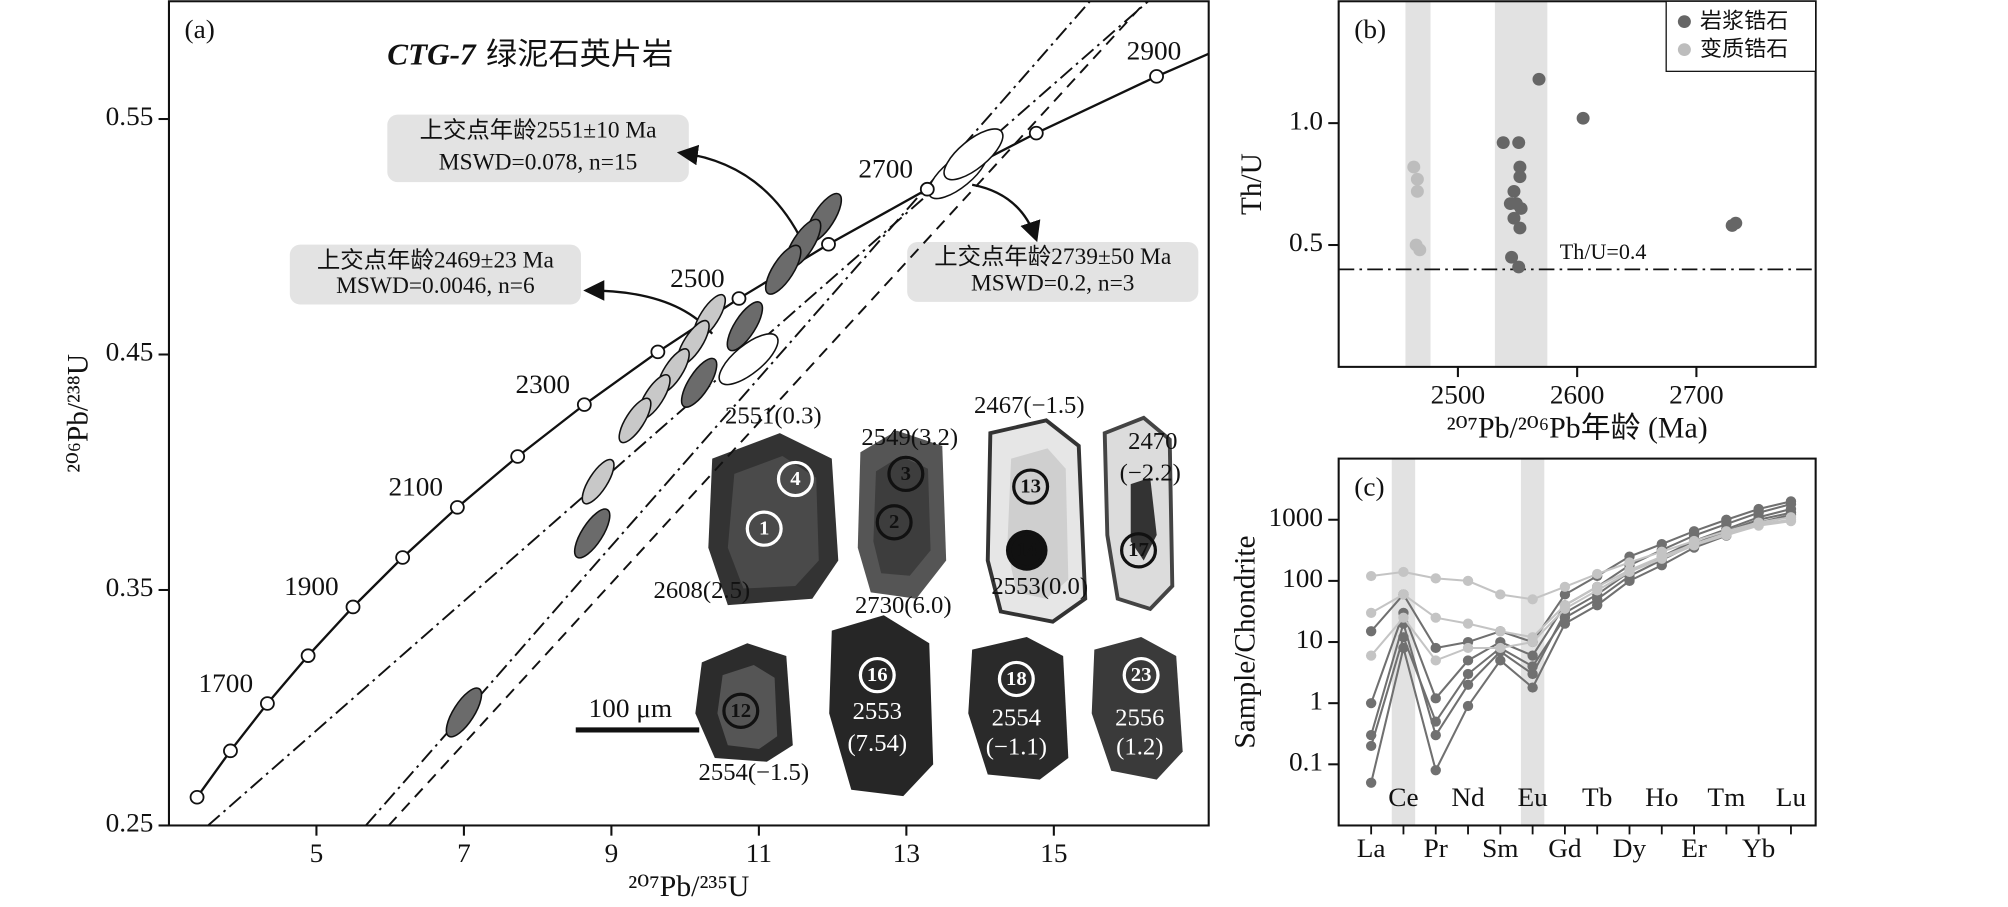  Describe the element at coordinates (1744, 21) in the screenshot. I see `legend-label: 岩浆锆石` at that location.